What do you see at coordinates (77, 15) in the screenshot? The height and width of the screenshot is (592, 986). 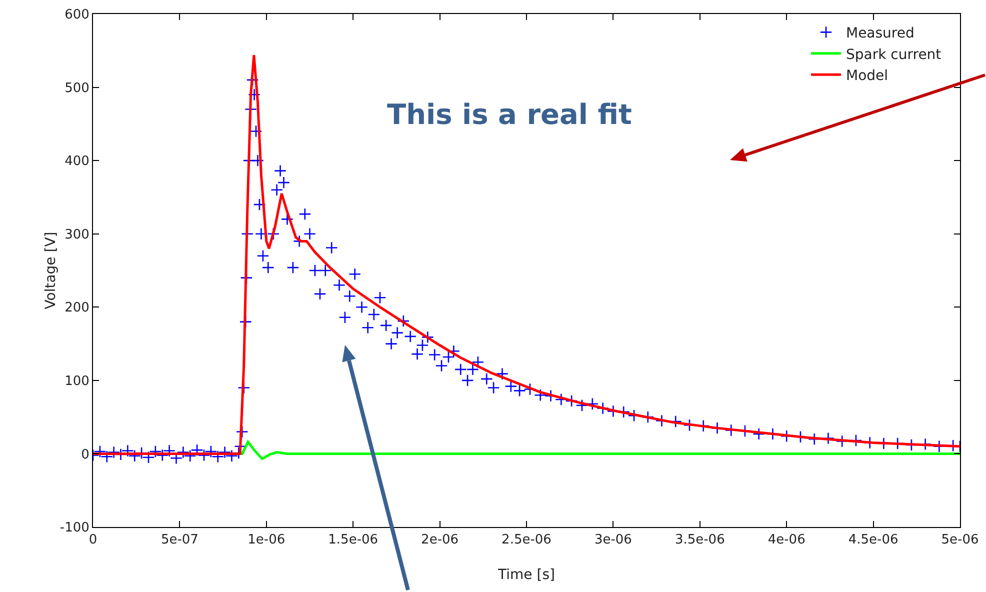 I see `y-tick-label: 600` at bounding box center [77, 15].